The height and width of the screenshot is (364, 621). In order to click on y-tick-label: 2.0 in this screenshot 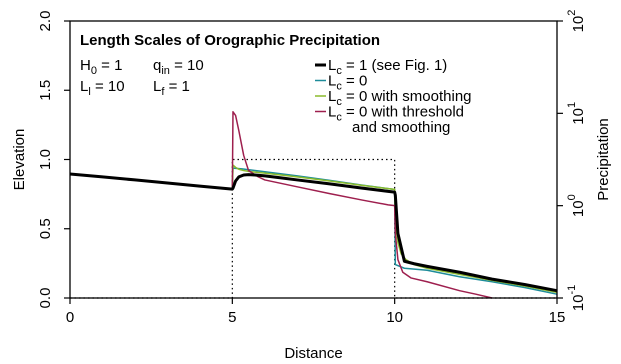, I will do `click(45, 21)`.